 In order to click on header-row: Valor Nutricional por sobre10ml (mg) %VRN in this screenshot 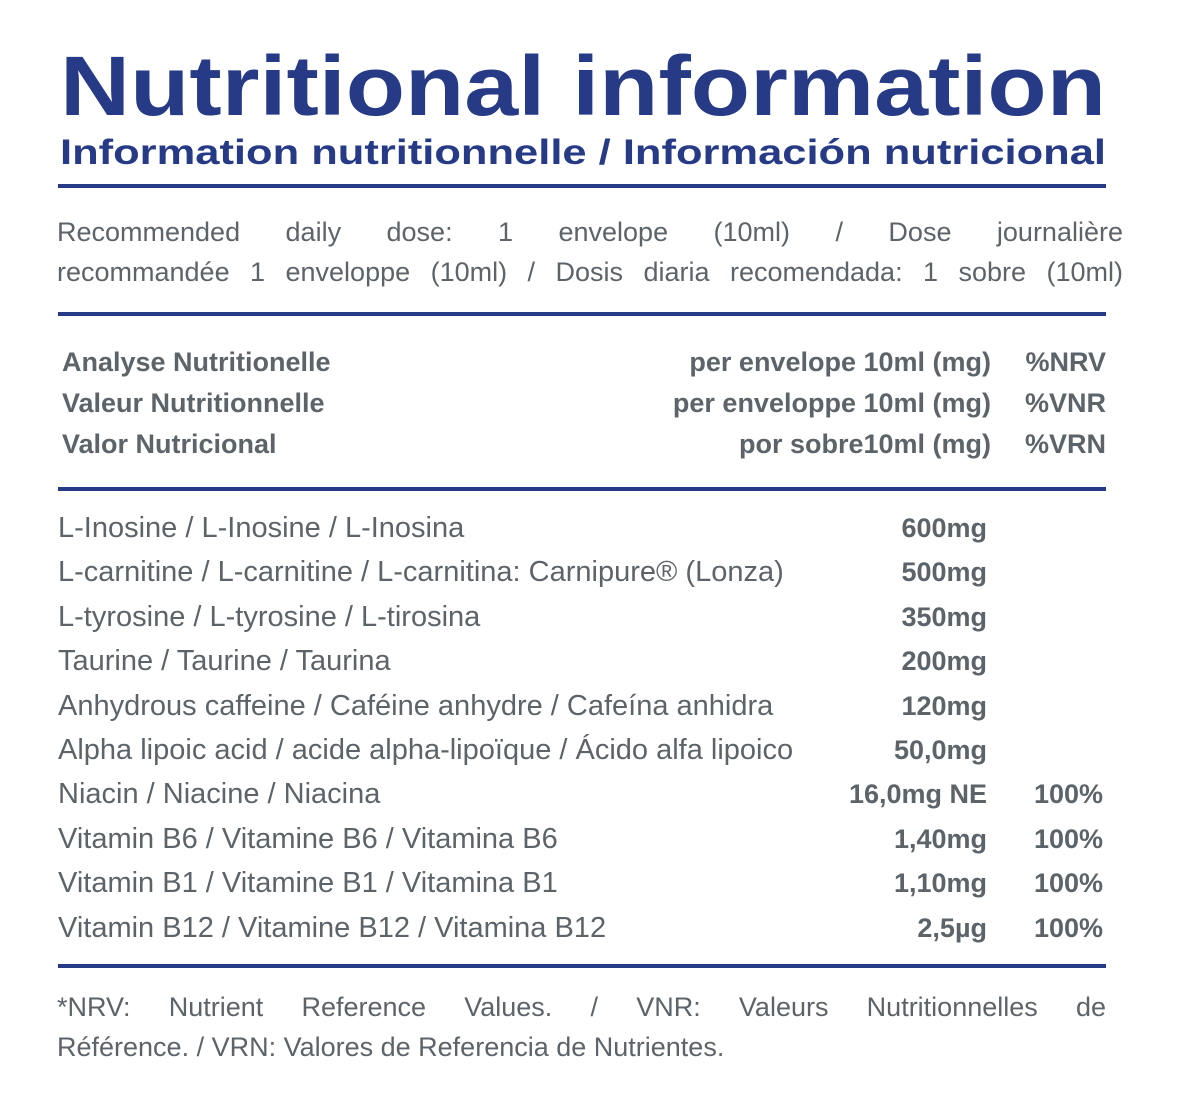, I will do `click(584, 444)`.